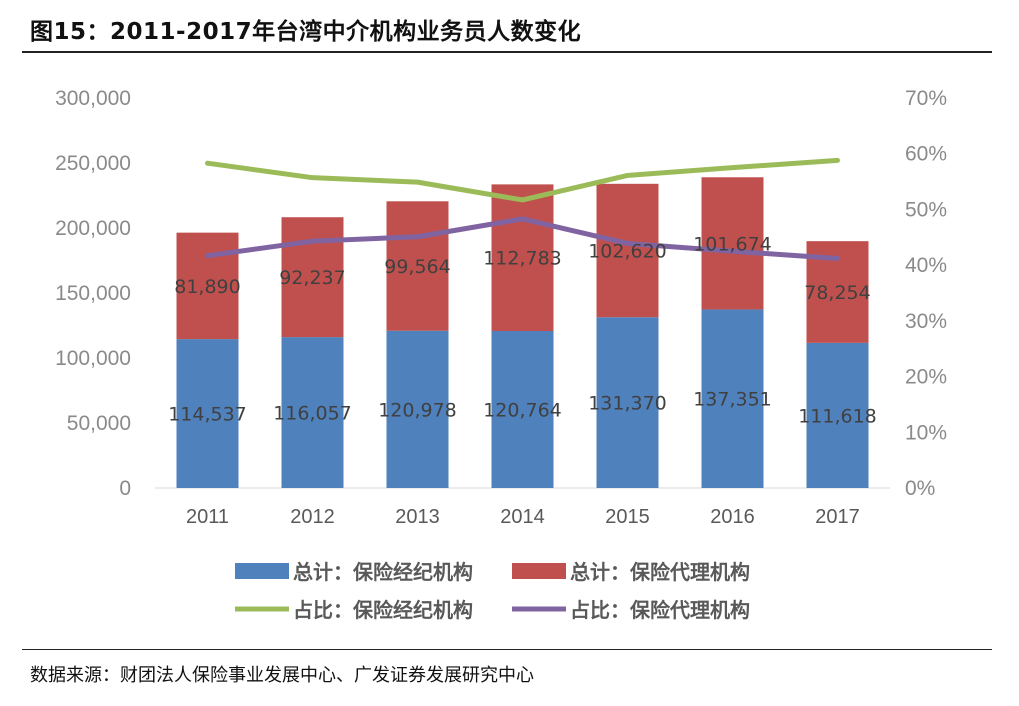 This screenshot has width=1019, height=706. What do you see at coordinates (93, 293) in the screenshot?
I see `y-left-tick-label: 150,000` at bounding box center [93, 293].